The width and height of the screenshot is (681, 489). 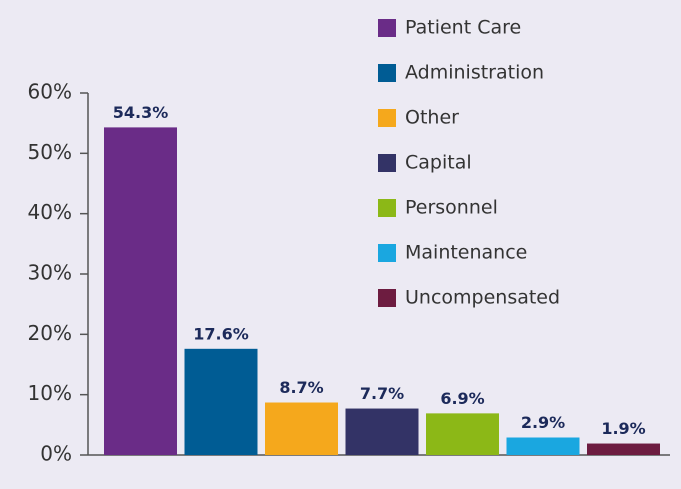 What do you see at coordinates (141, 112) in the screenshot?
I see `data-label: 54.3%` at bounding box center [141, 112].